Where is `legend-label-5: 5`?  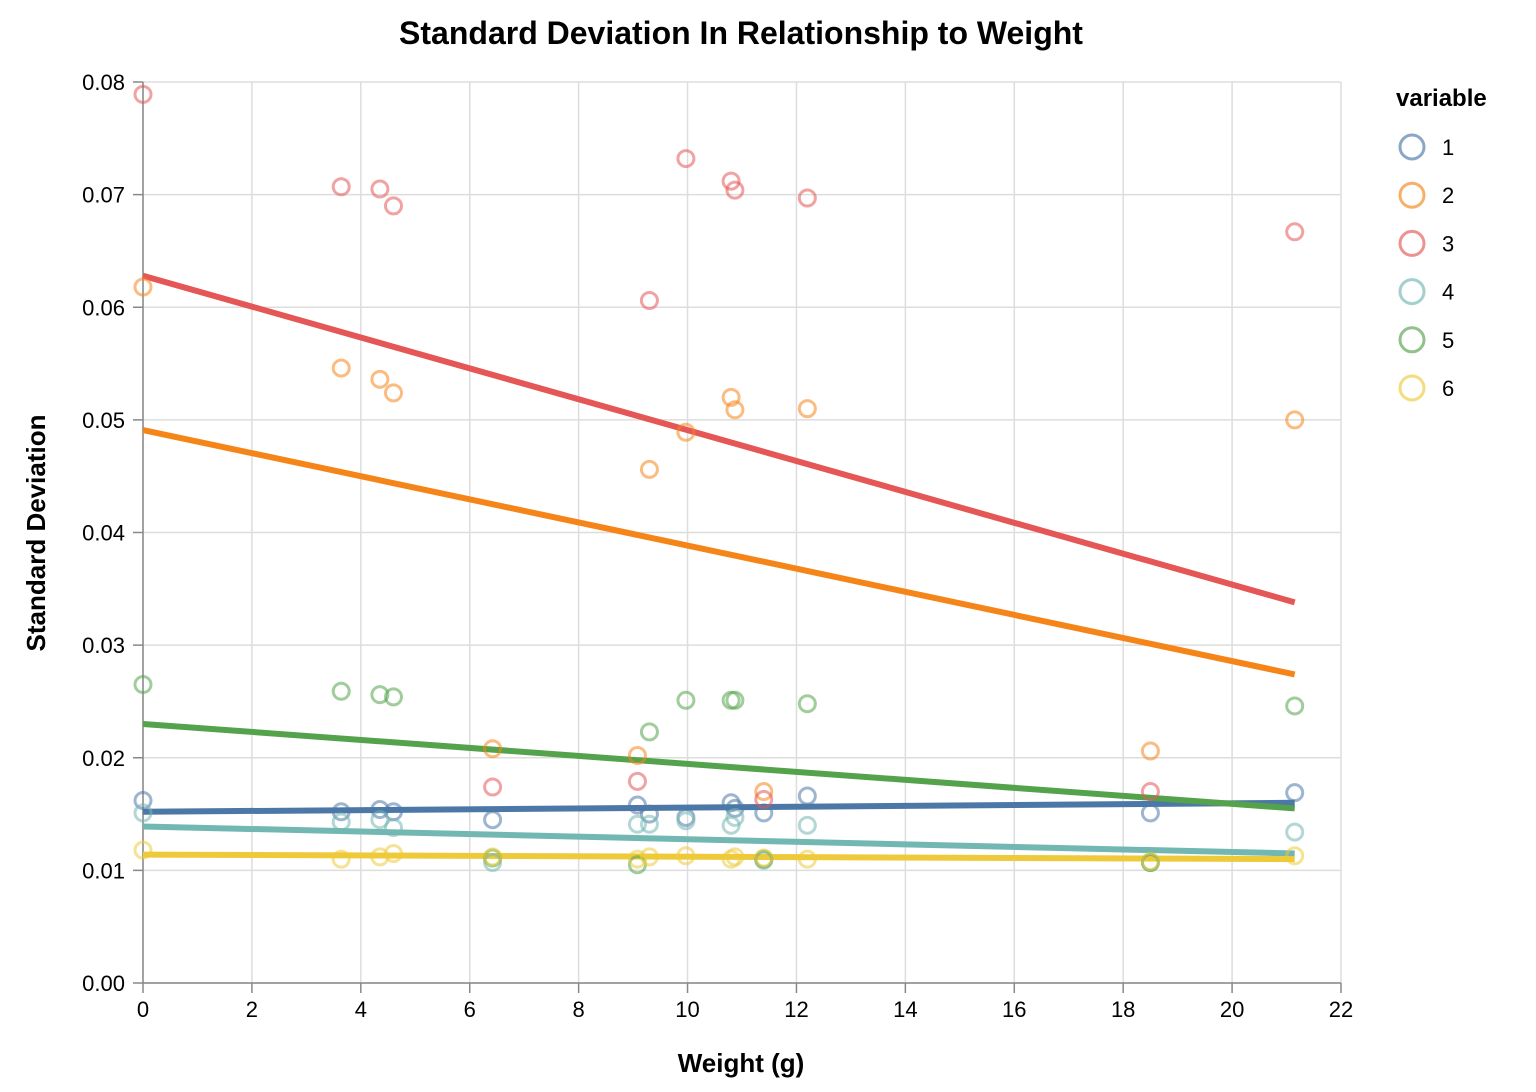
legend-label-5: 5 is located at coordinates (1448, 340).